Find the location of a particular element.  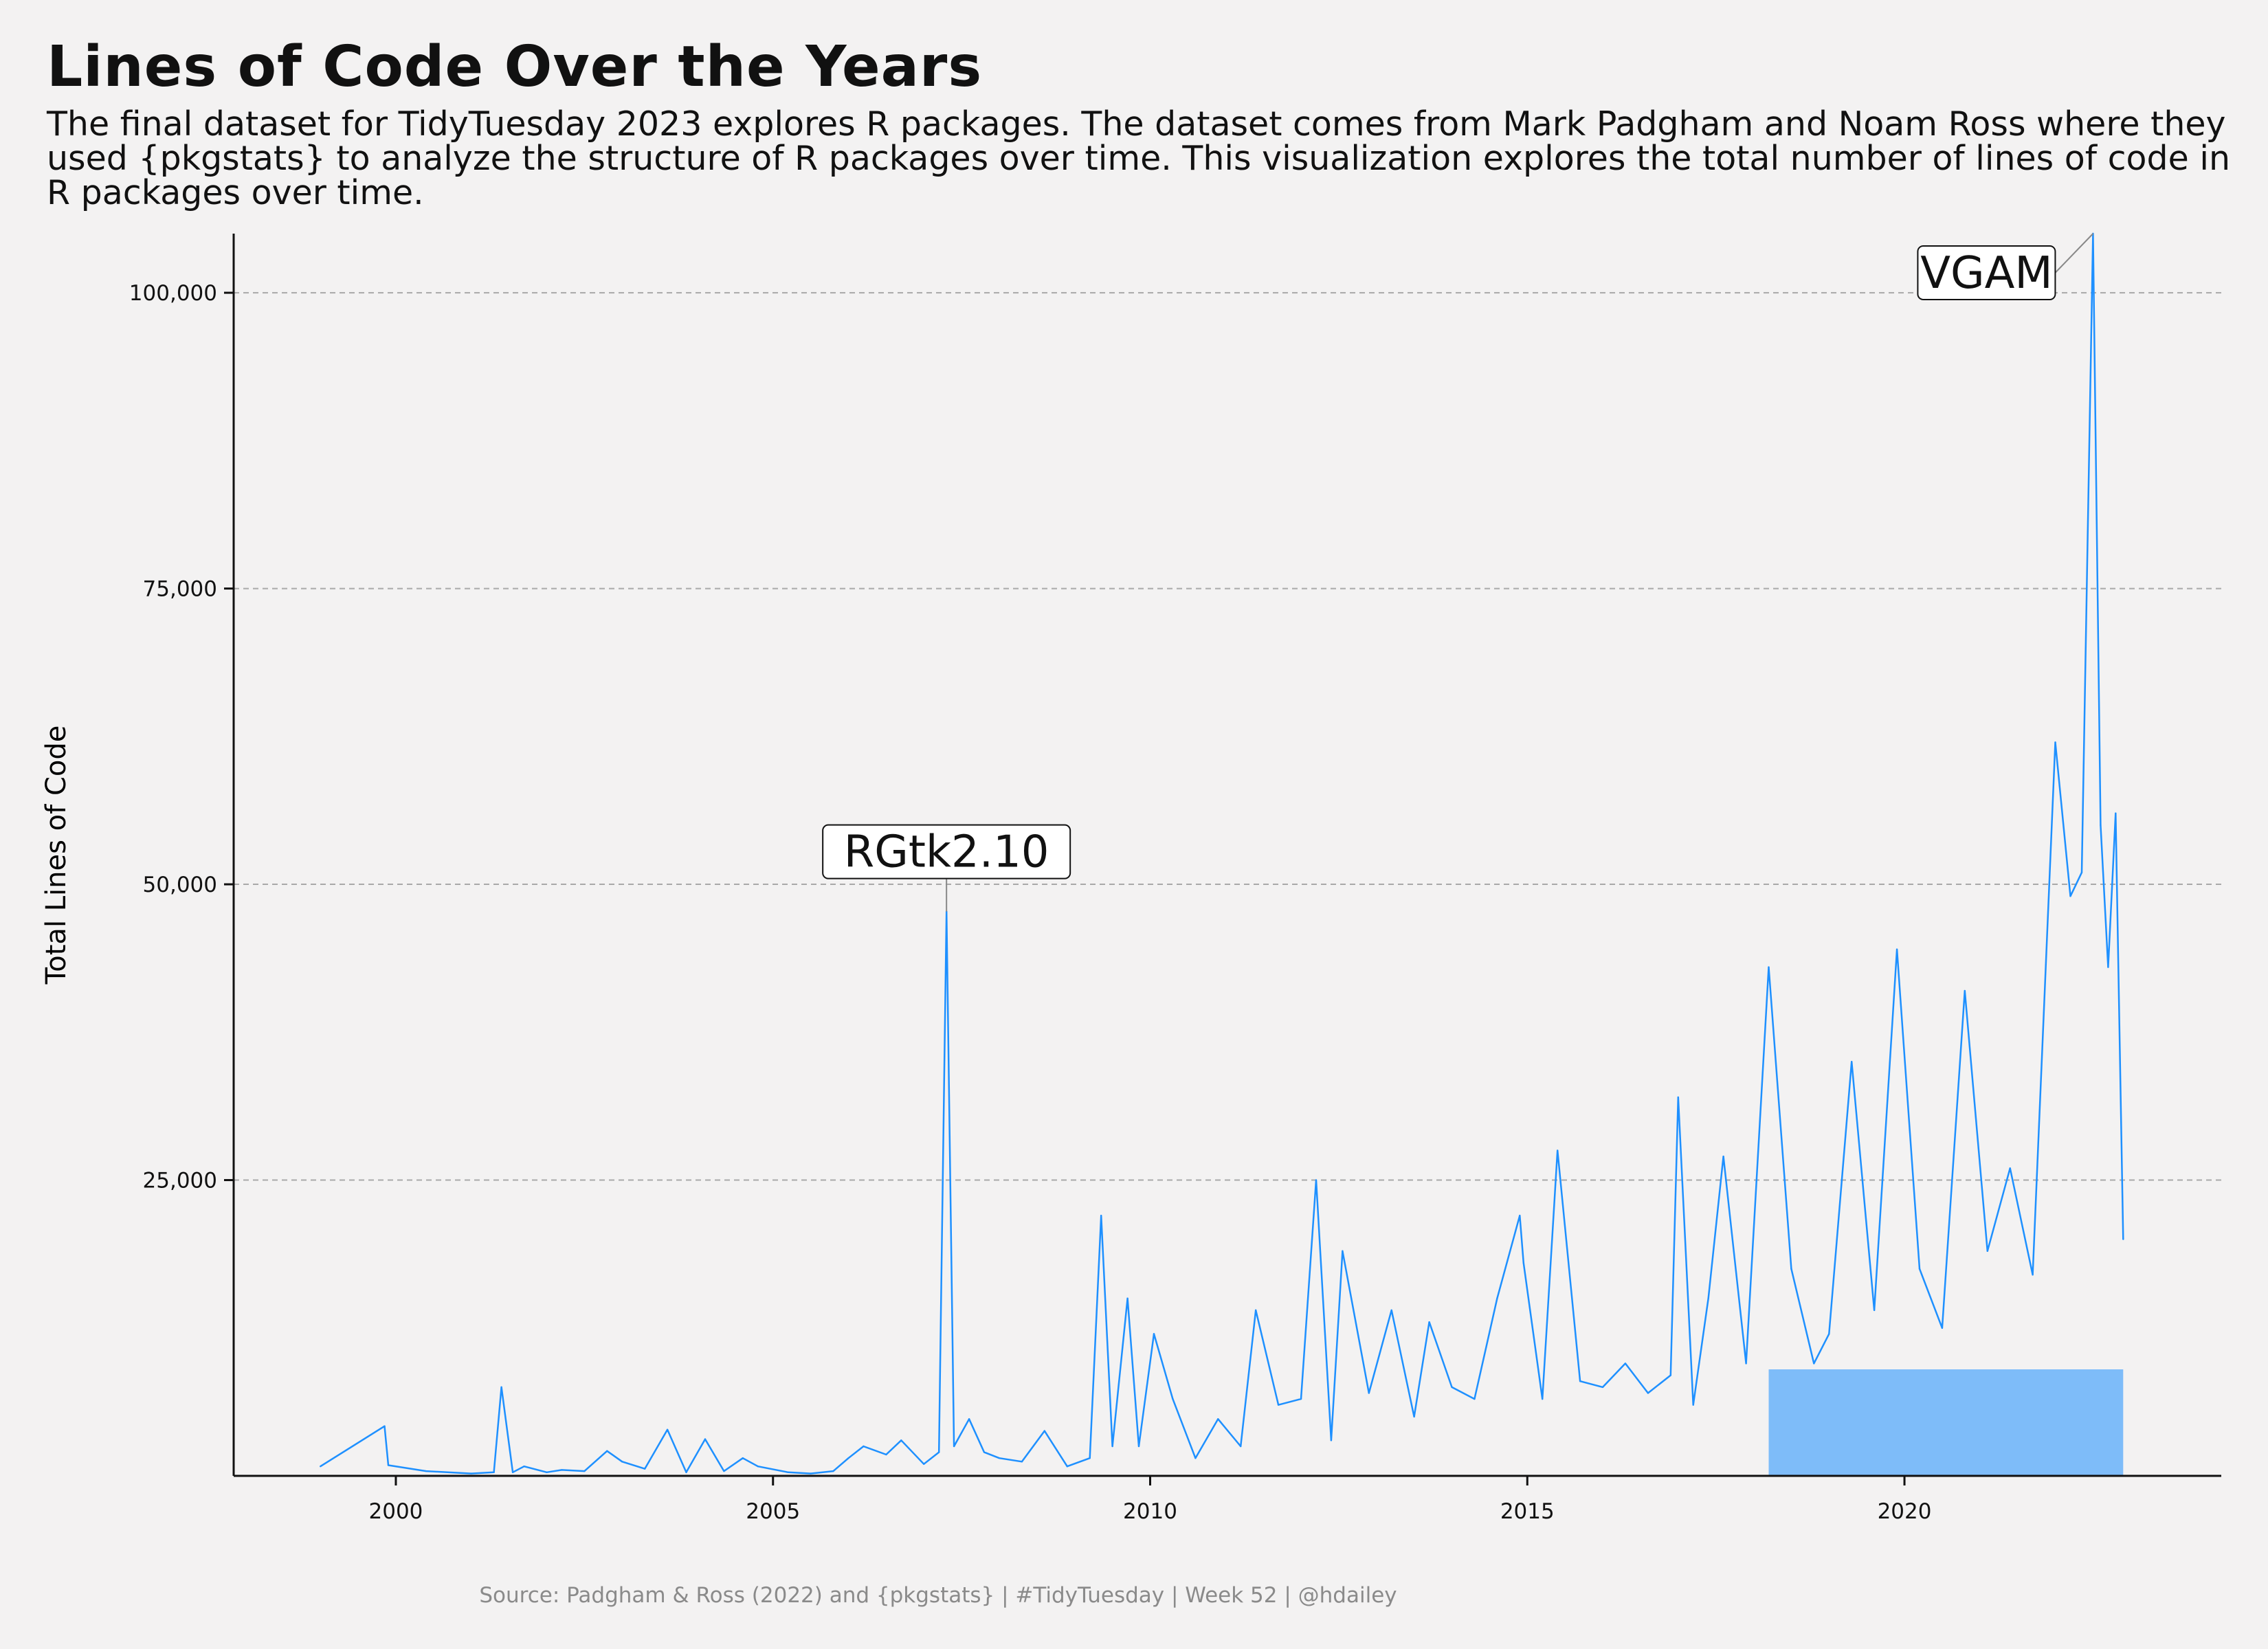

annotation-vgam: VGAM is located at coordinates (2005, 266).